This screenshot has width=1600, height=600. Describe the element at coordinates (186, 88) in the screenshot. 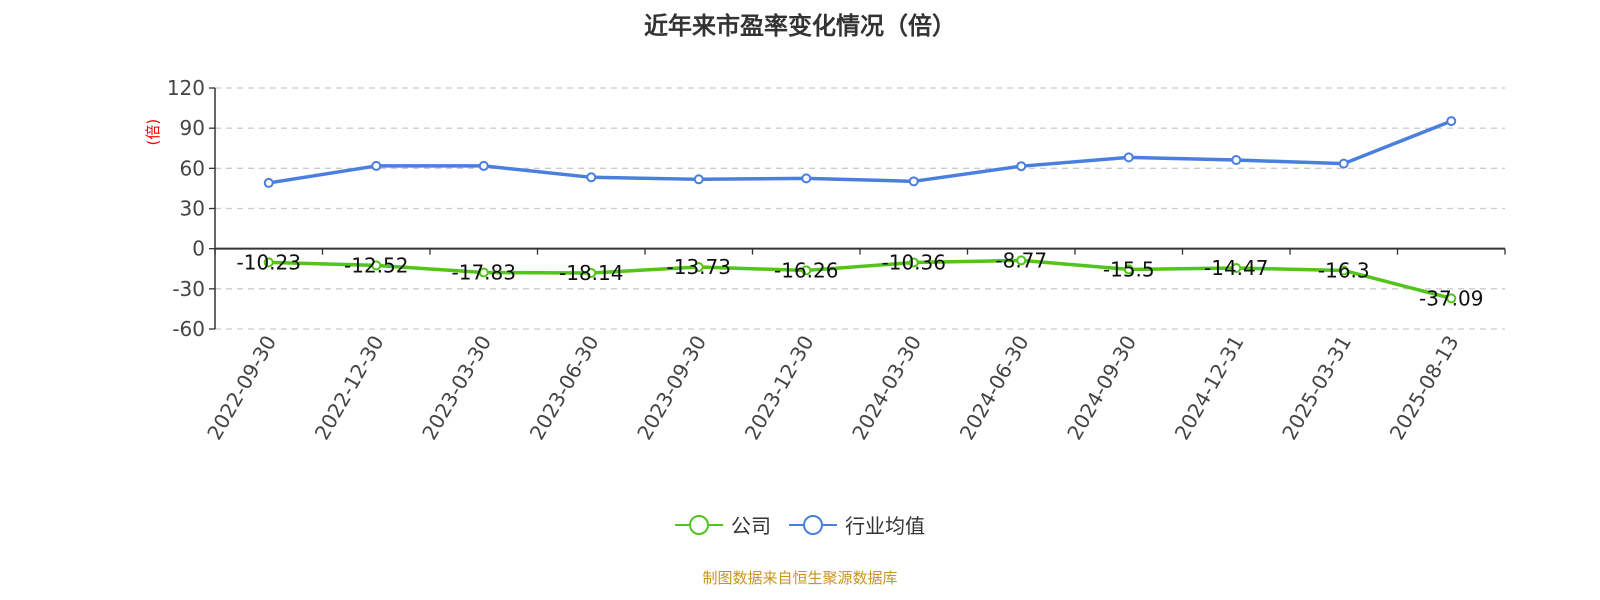

I see `y-tick-label: 120` at that location.